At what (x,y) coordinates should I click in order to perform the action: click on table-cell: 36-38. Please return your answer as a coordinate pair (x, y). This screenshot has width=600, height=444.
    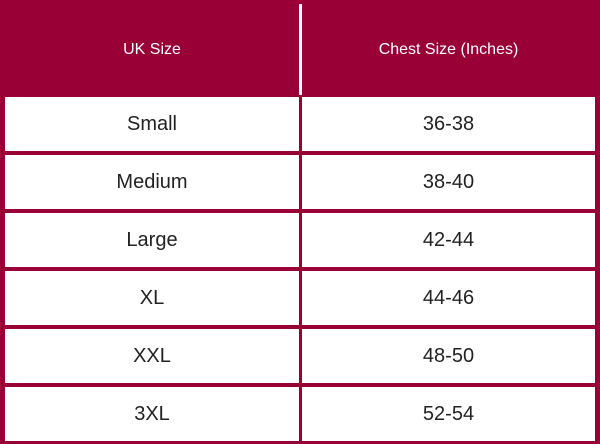
    Looking at the image, I should click on (448, 124).